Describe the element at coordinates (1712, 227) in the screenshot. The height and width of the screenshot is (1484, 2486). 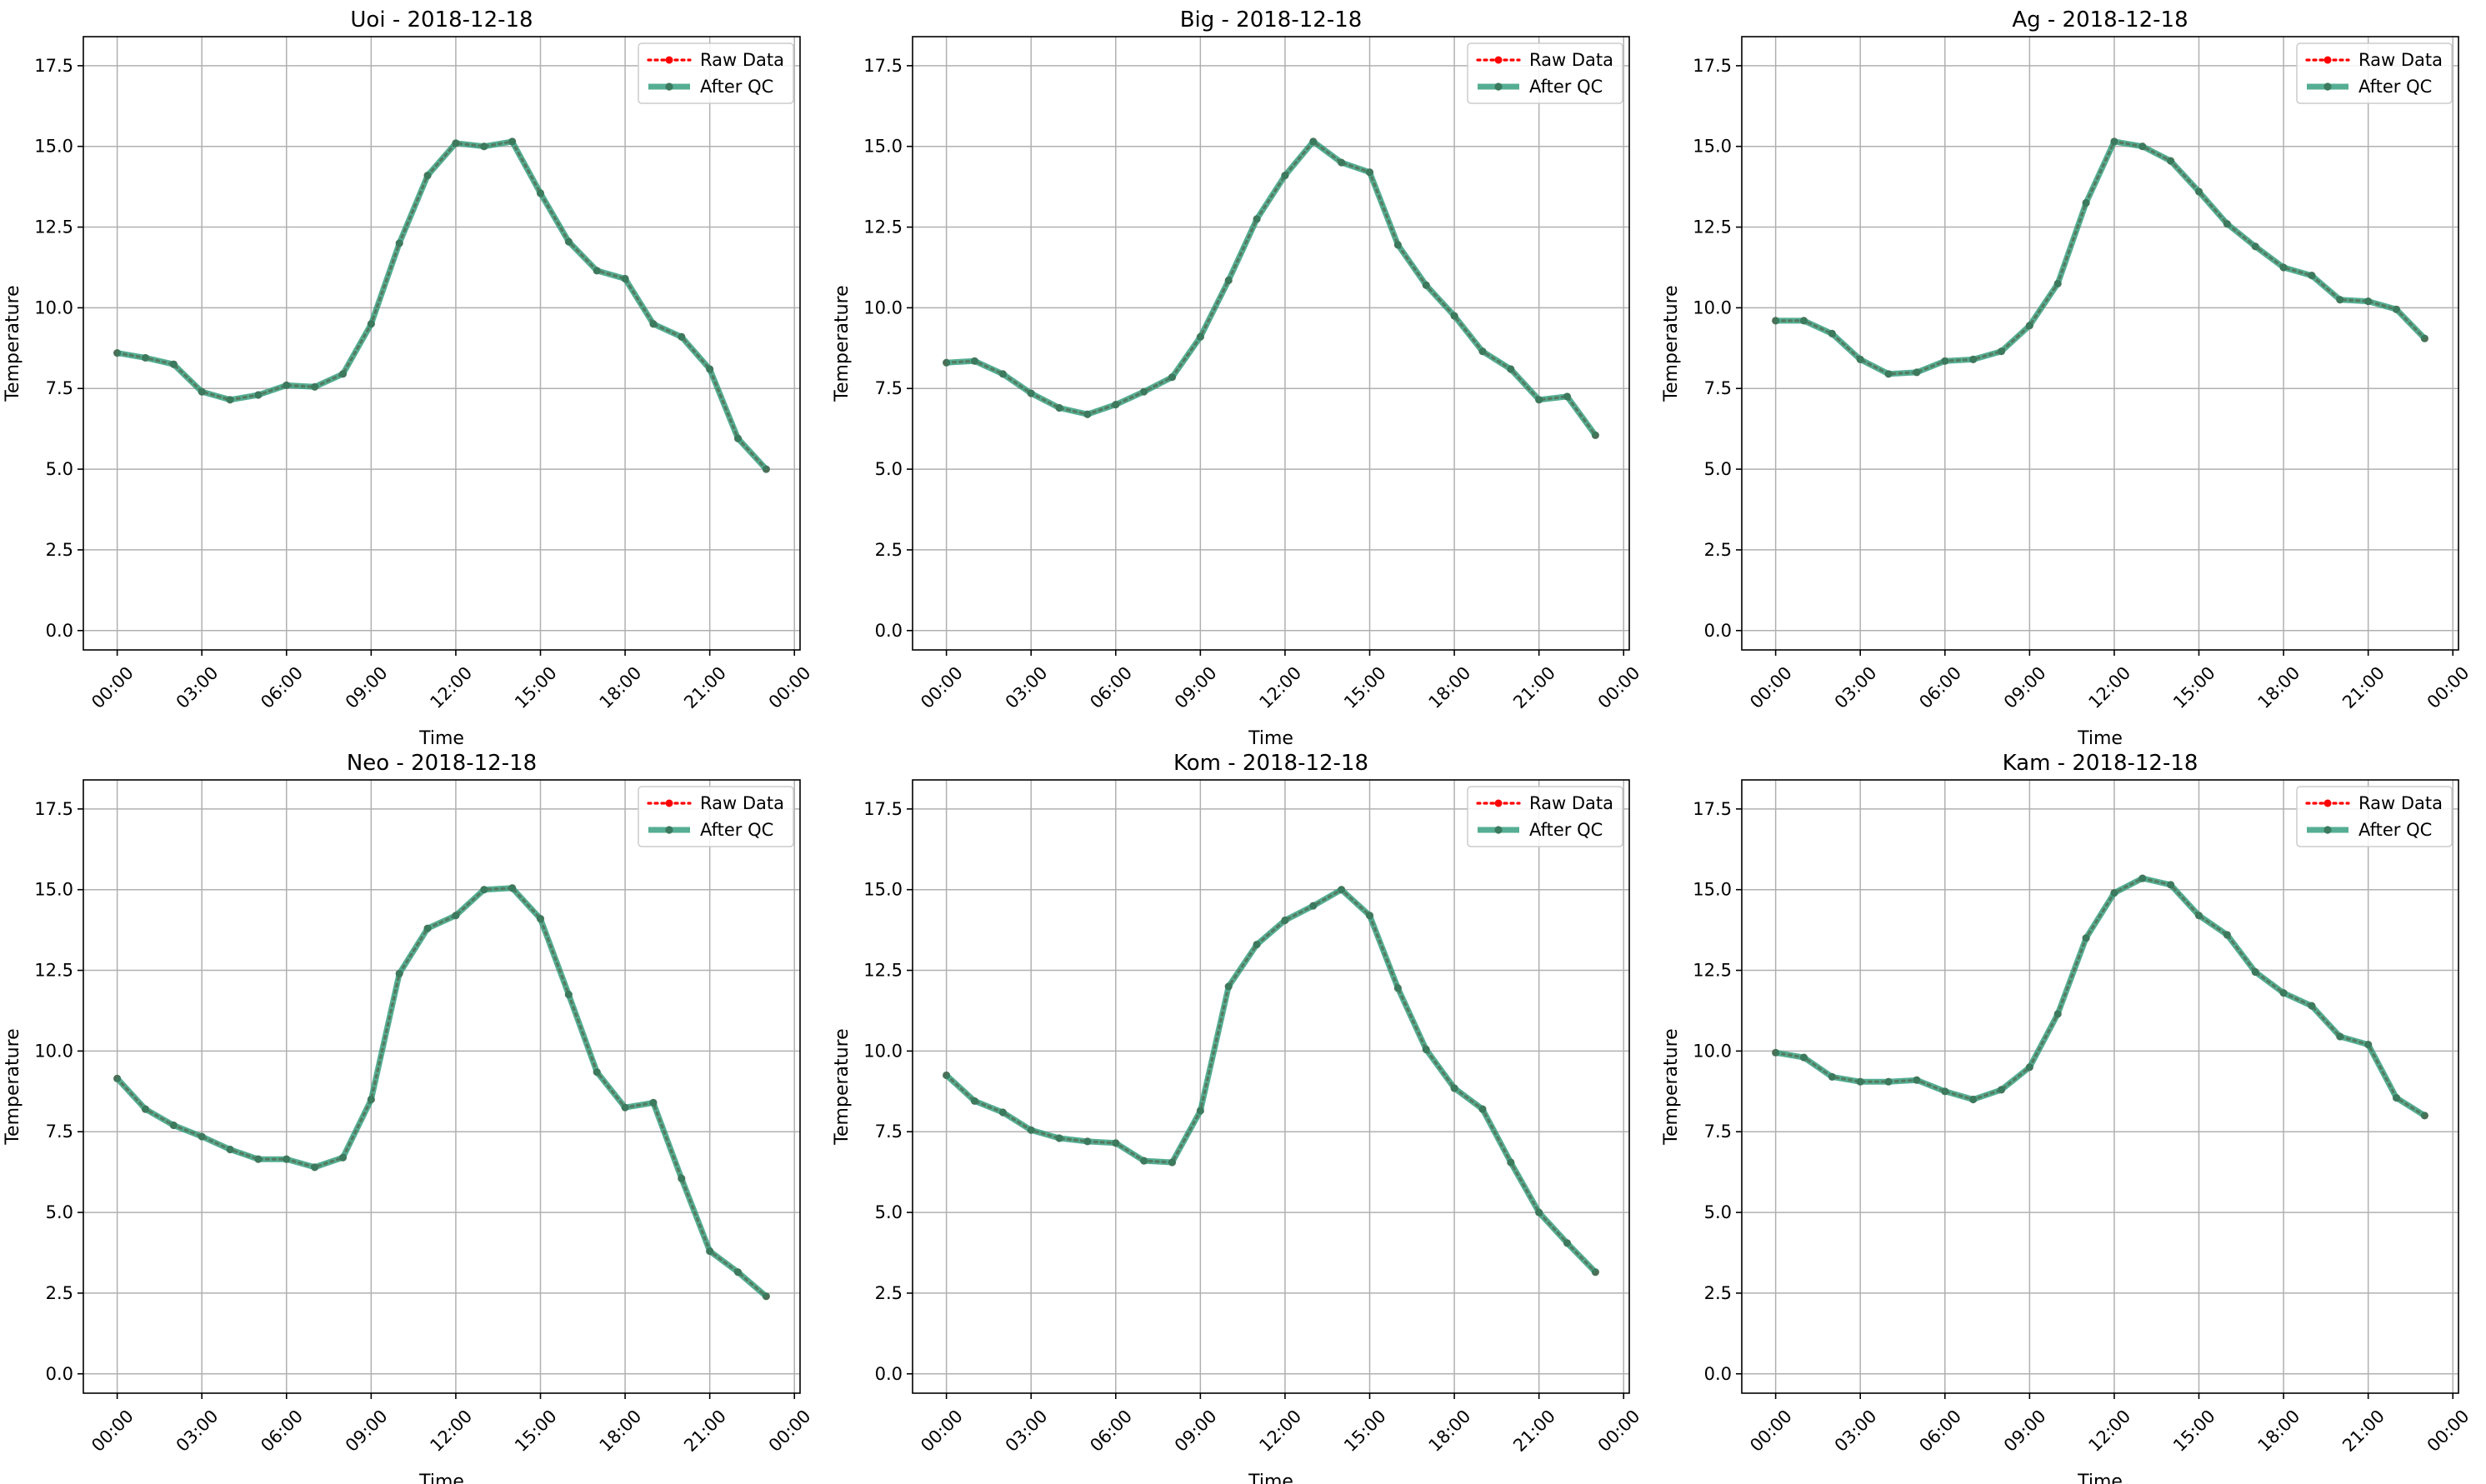
I see `y-tick-label: 12.5` at that location.